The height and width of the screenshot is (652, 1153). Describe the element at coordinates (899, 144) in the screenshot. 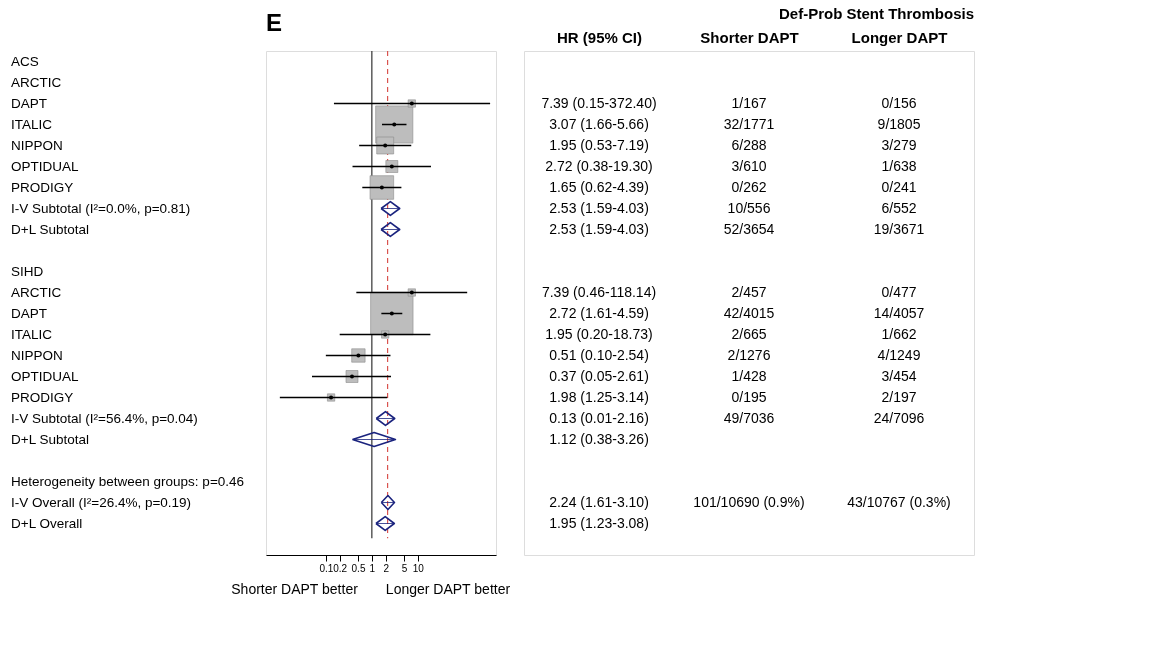

I see `text: 3/279` at that location.